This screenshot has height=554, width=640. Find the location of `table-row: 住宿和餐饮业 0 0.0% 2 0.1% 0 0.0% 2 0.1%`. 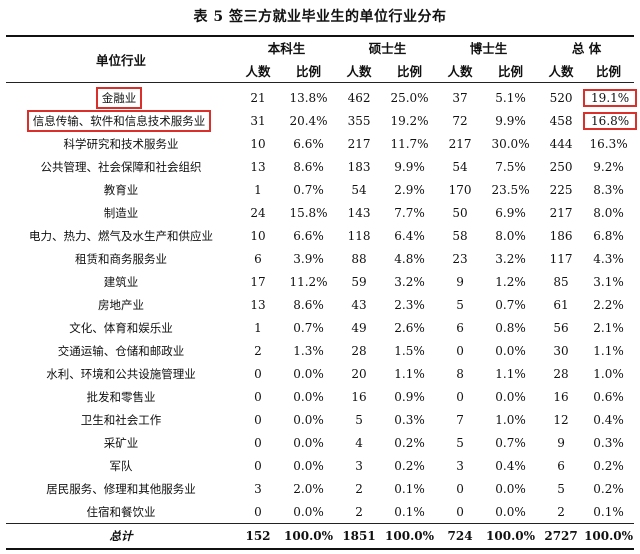

table-row: 住宿和餐饮业 0 0.0% 2 0.1% 0 0.0% 2 0.1% is located at coordinates (320, 512).